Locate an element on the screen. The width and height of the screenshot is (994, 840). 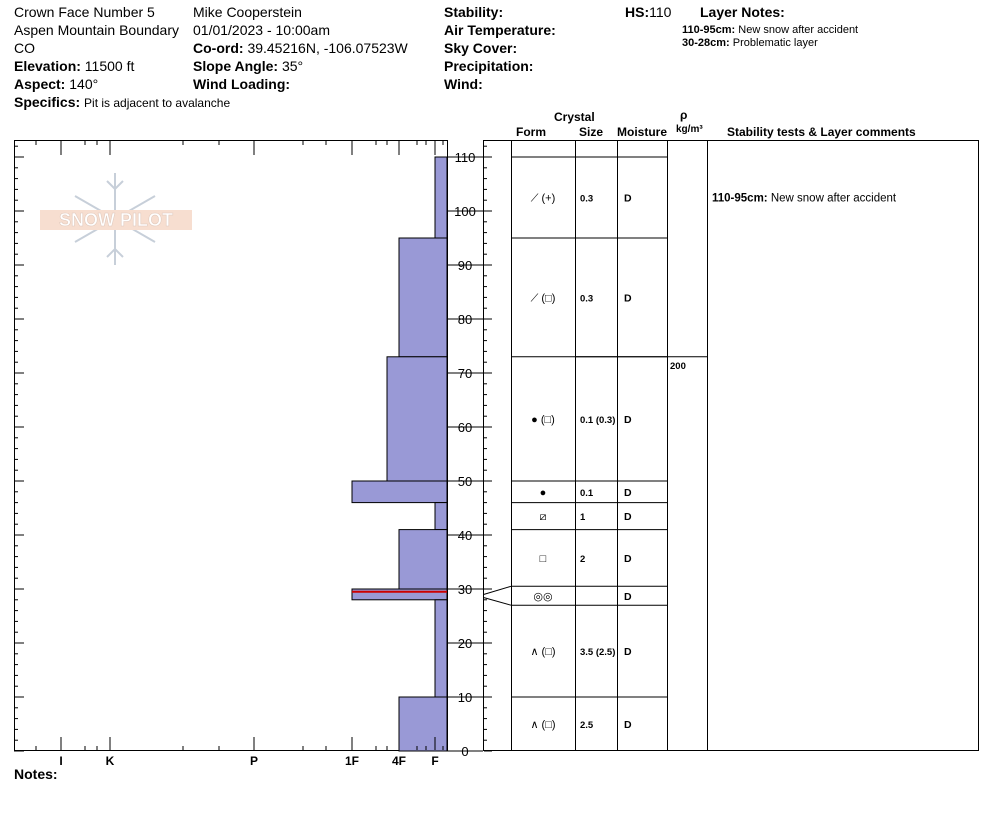
layer-comment-text: New snow after accident is located at coordinates (834, 199).